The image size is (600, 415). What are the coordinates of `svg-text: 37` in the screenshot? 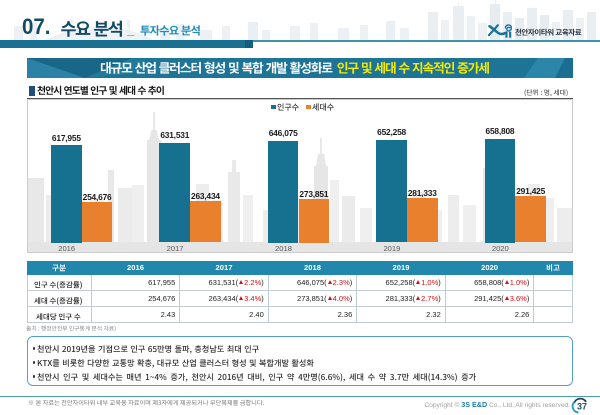 It's located at (582, 406).